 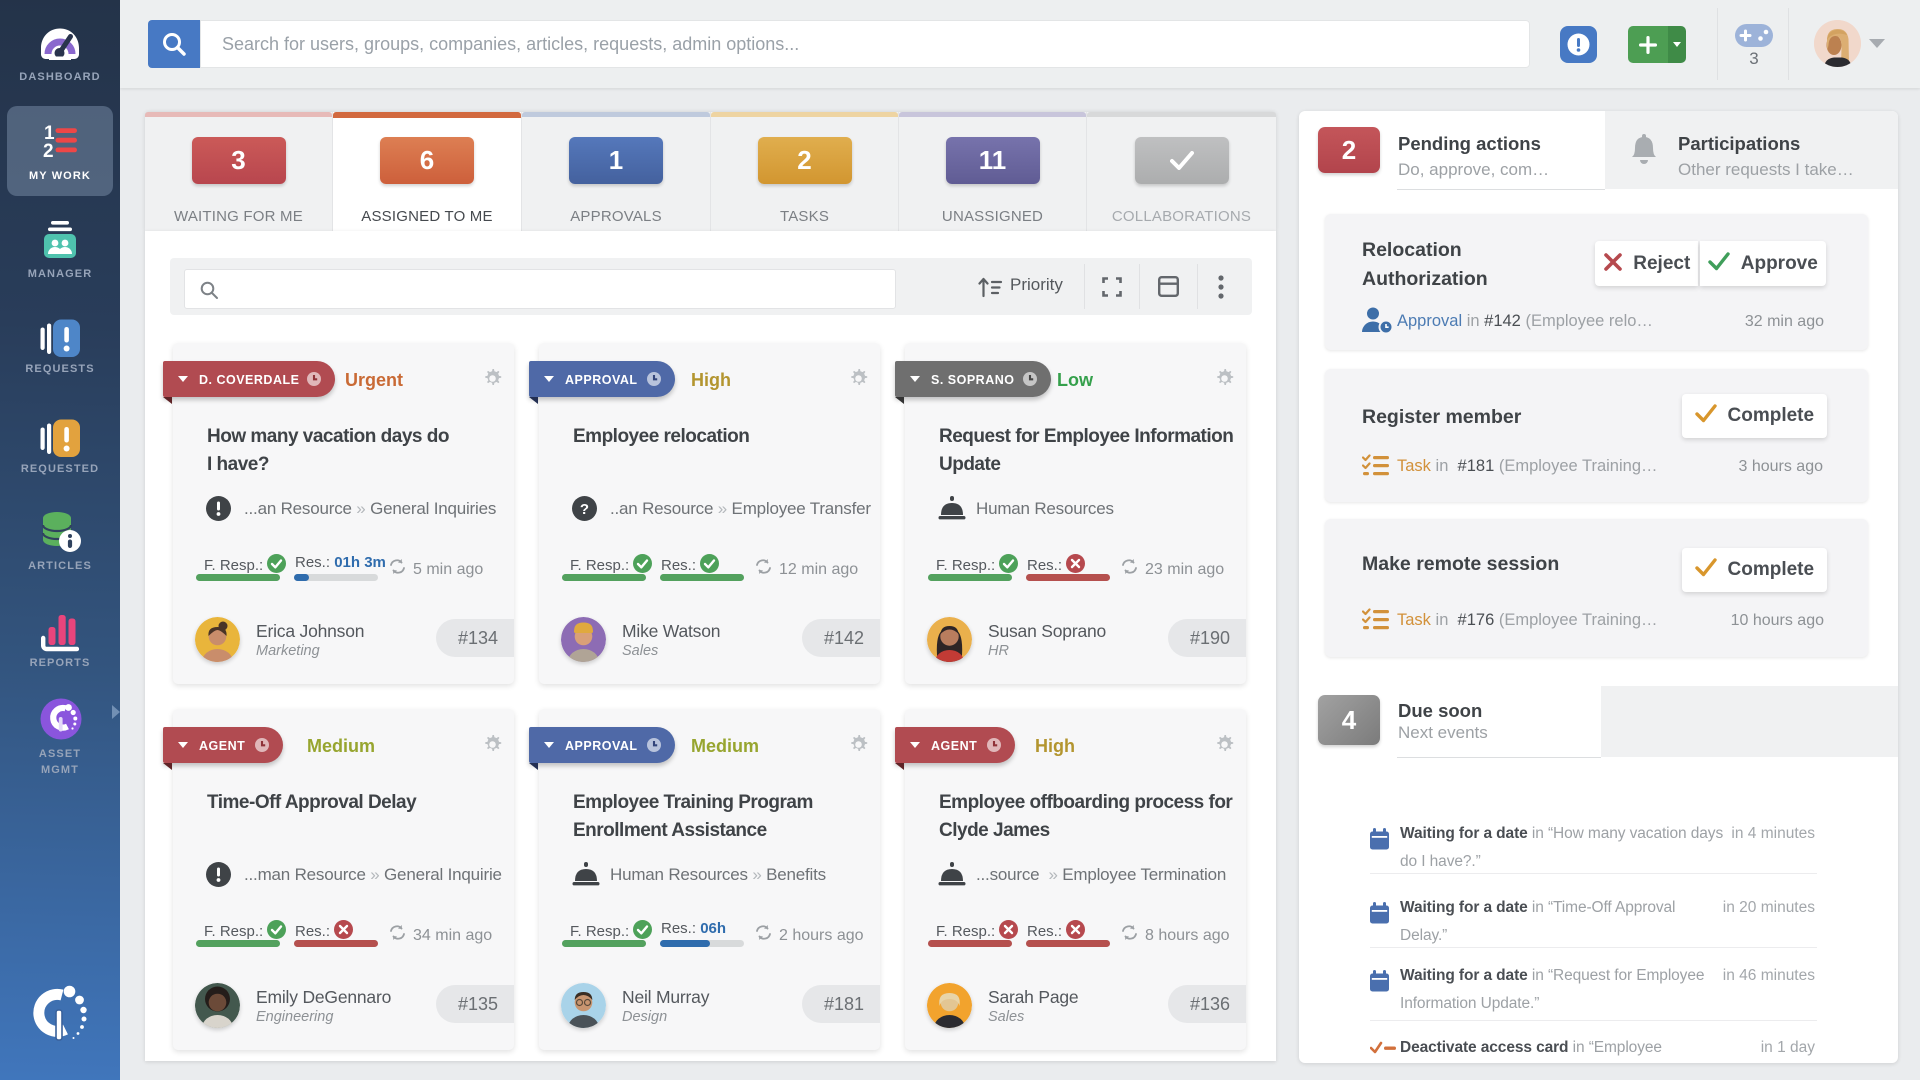 I want to click on svg-text: 1, so click(x=49, y=134).